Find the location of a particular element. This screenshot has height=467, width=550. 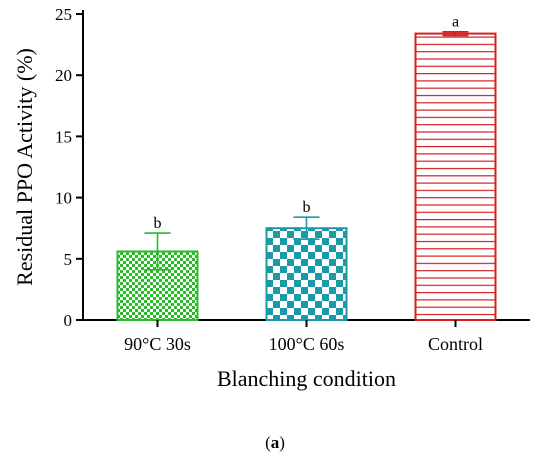

y-tick-label: 0 is located at coordinates (68, 320).